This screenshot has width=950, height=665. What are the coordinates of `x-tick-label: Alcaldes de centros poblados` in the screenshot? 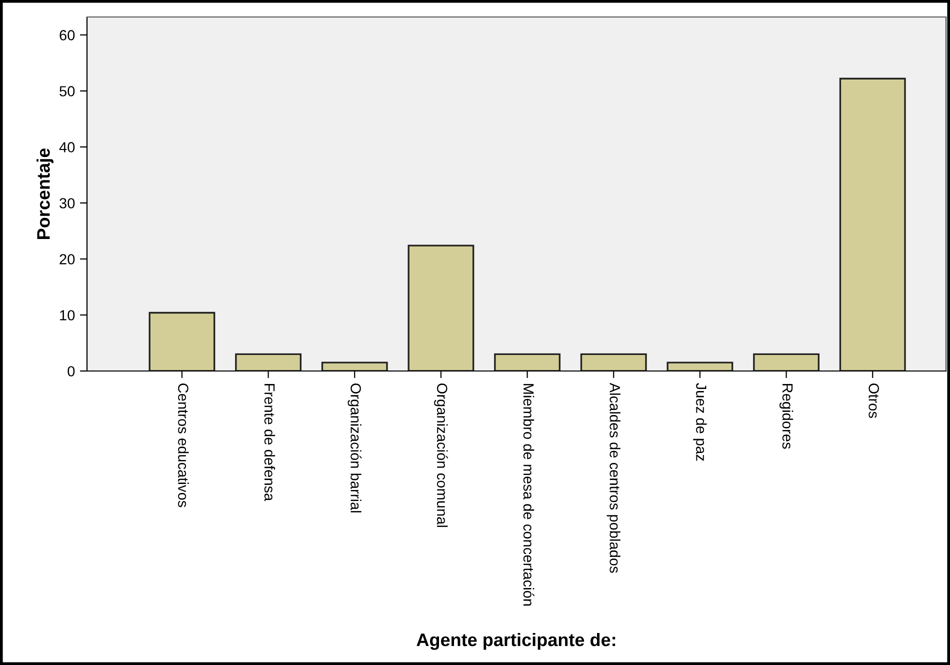 It's located at (613, 477).